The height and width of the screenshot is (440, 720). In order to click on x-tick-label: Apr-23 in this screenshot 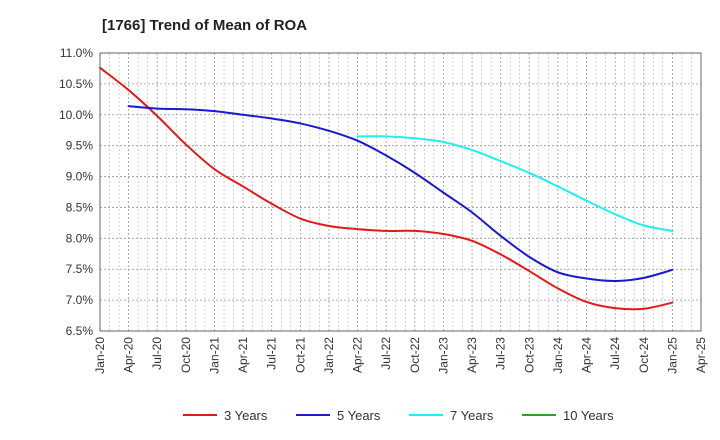, I will do `click(472, 355)`.